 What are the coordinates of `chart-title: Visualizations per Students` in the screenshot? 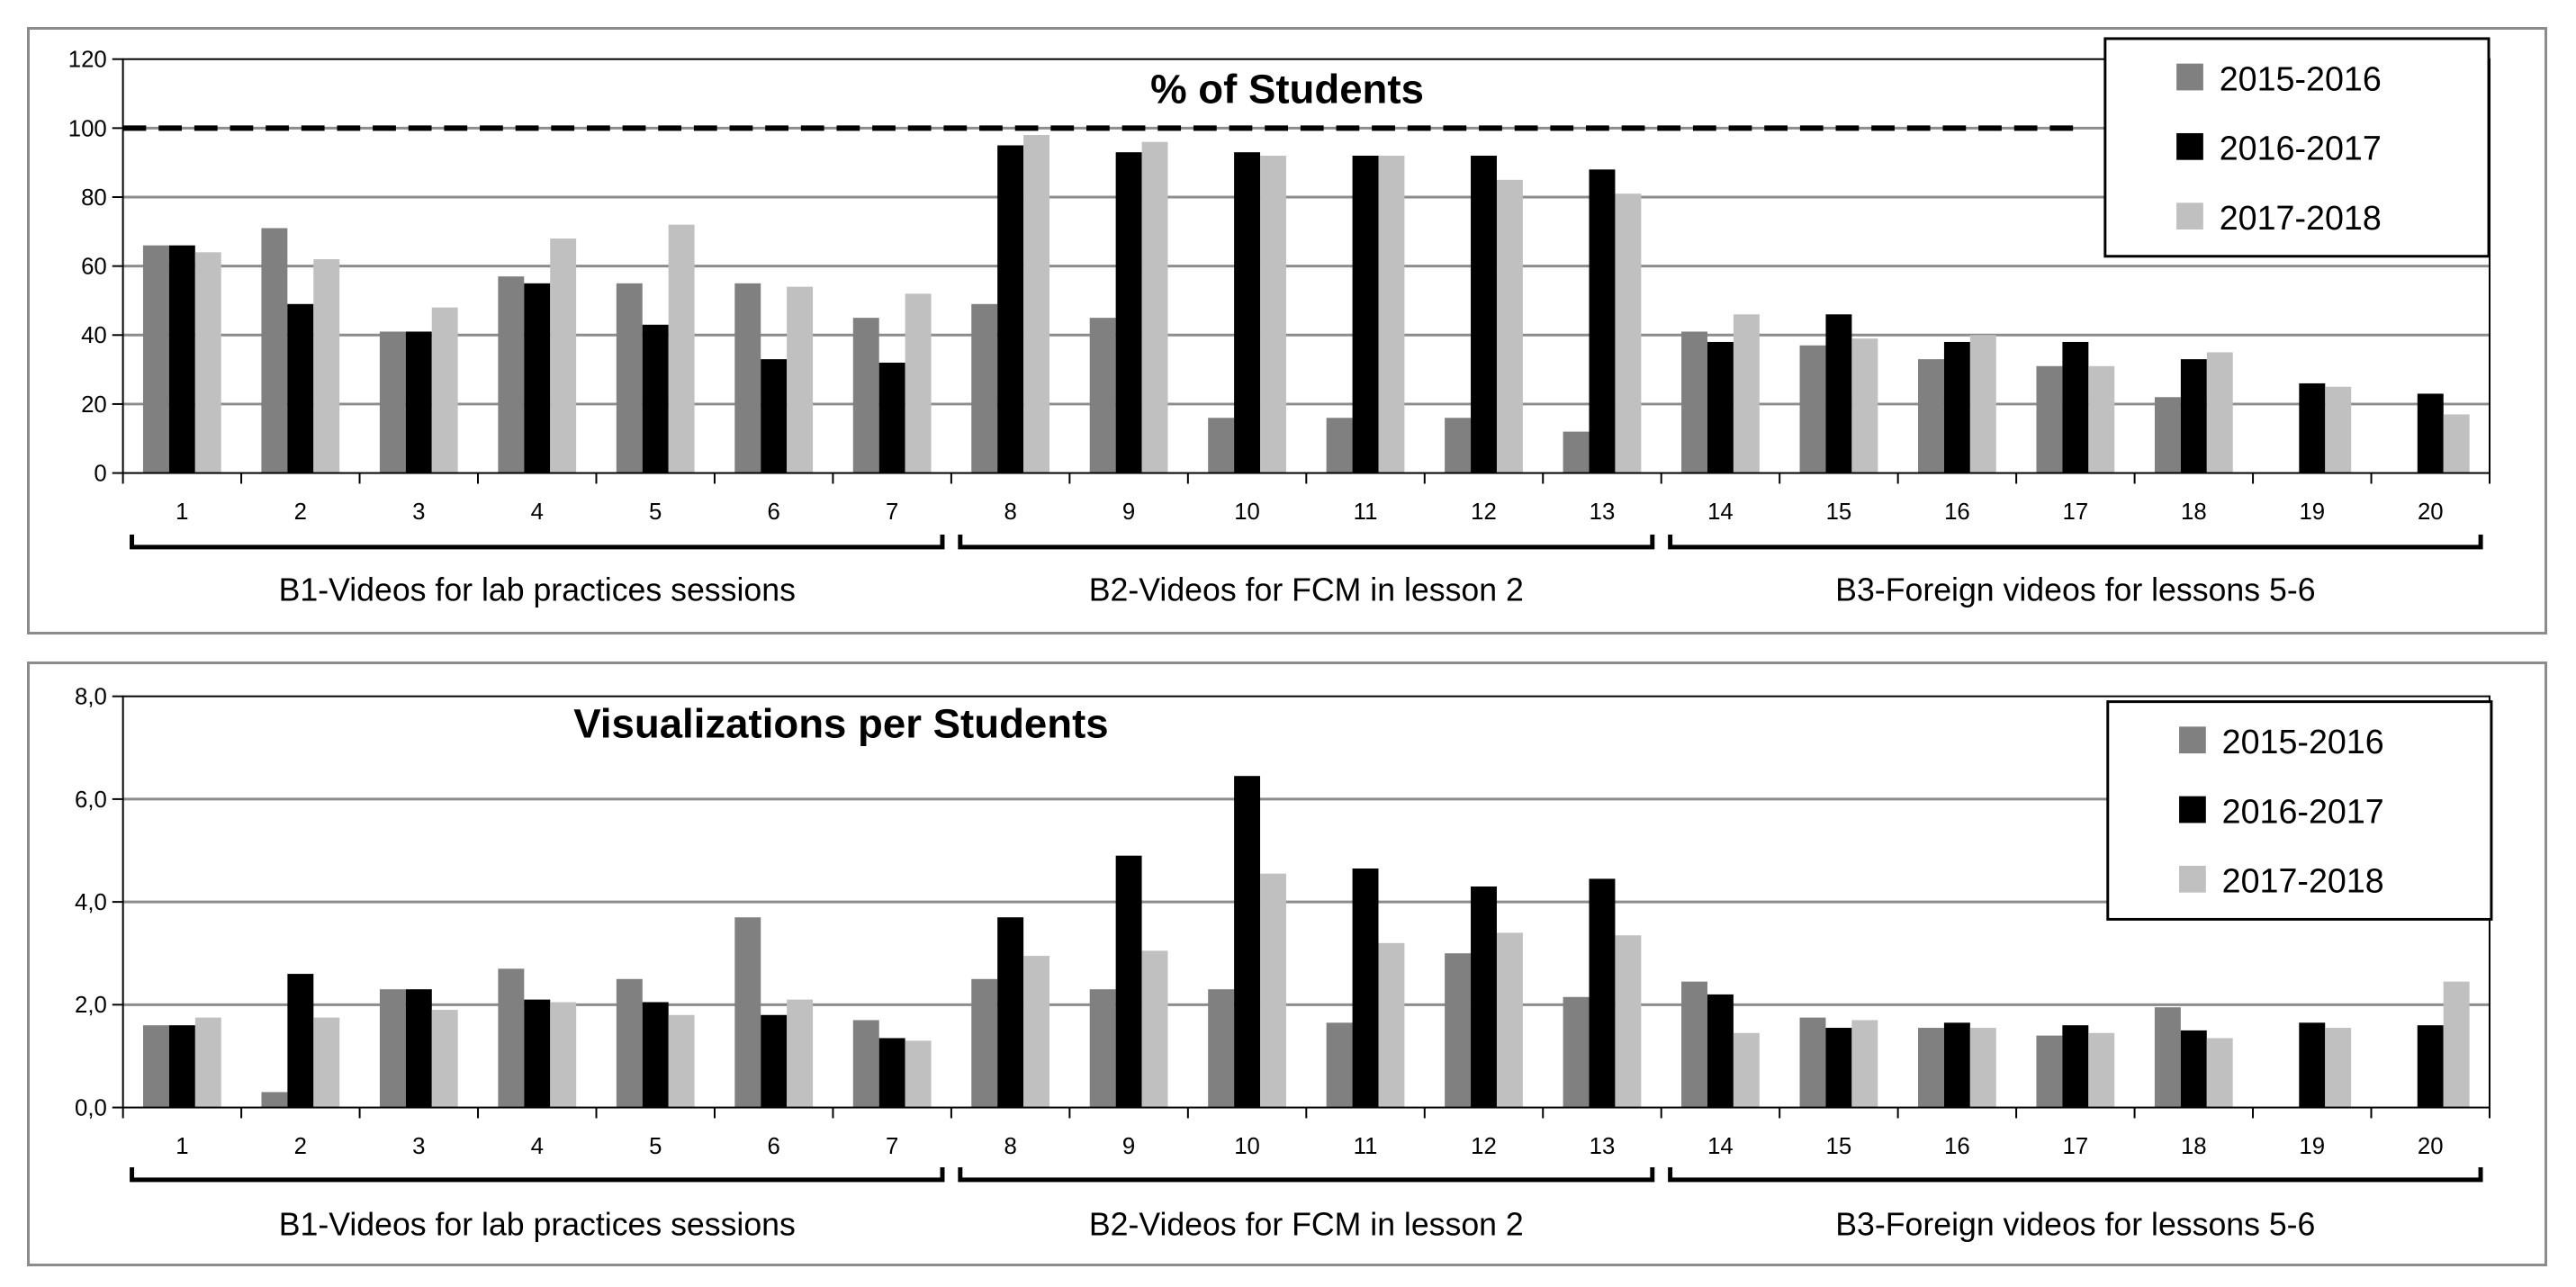 It's located at (840, 723).